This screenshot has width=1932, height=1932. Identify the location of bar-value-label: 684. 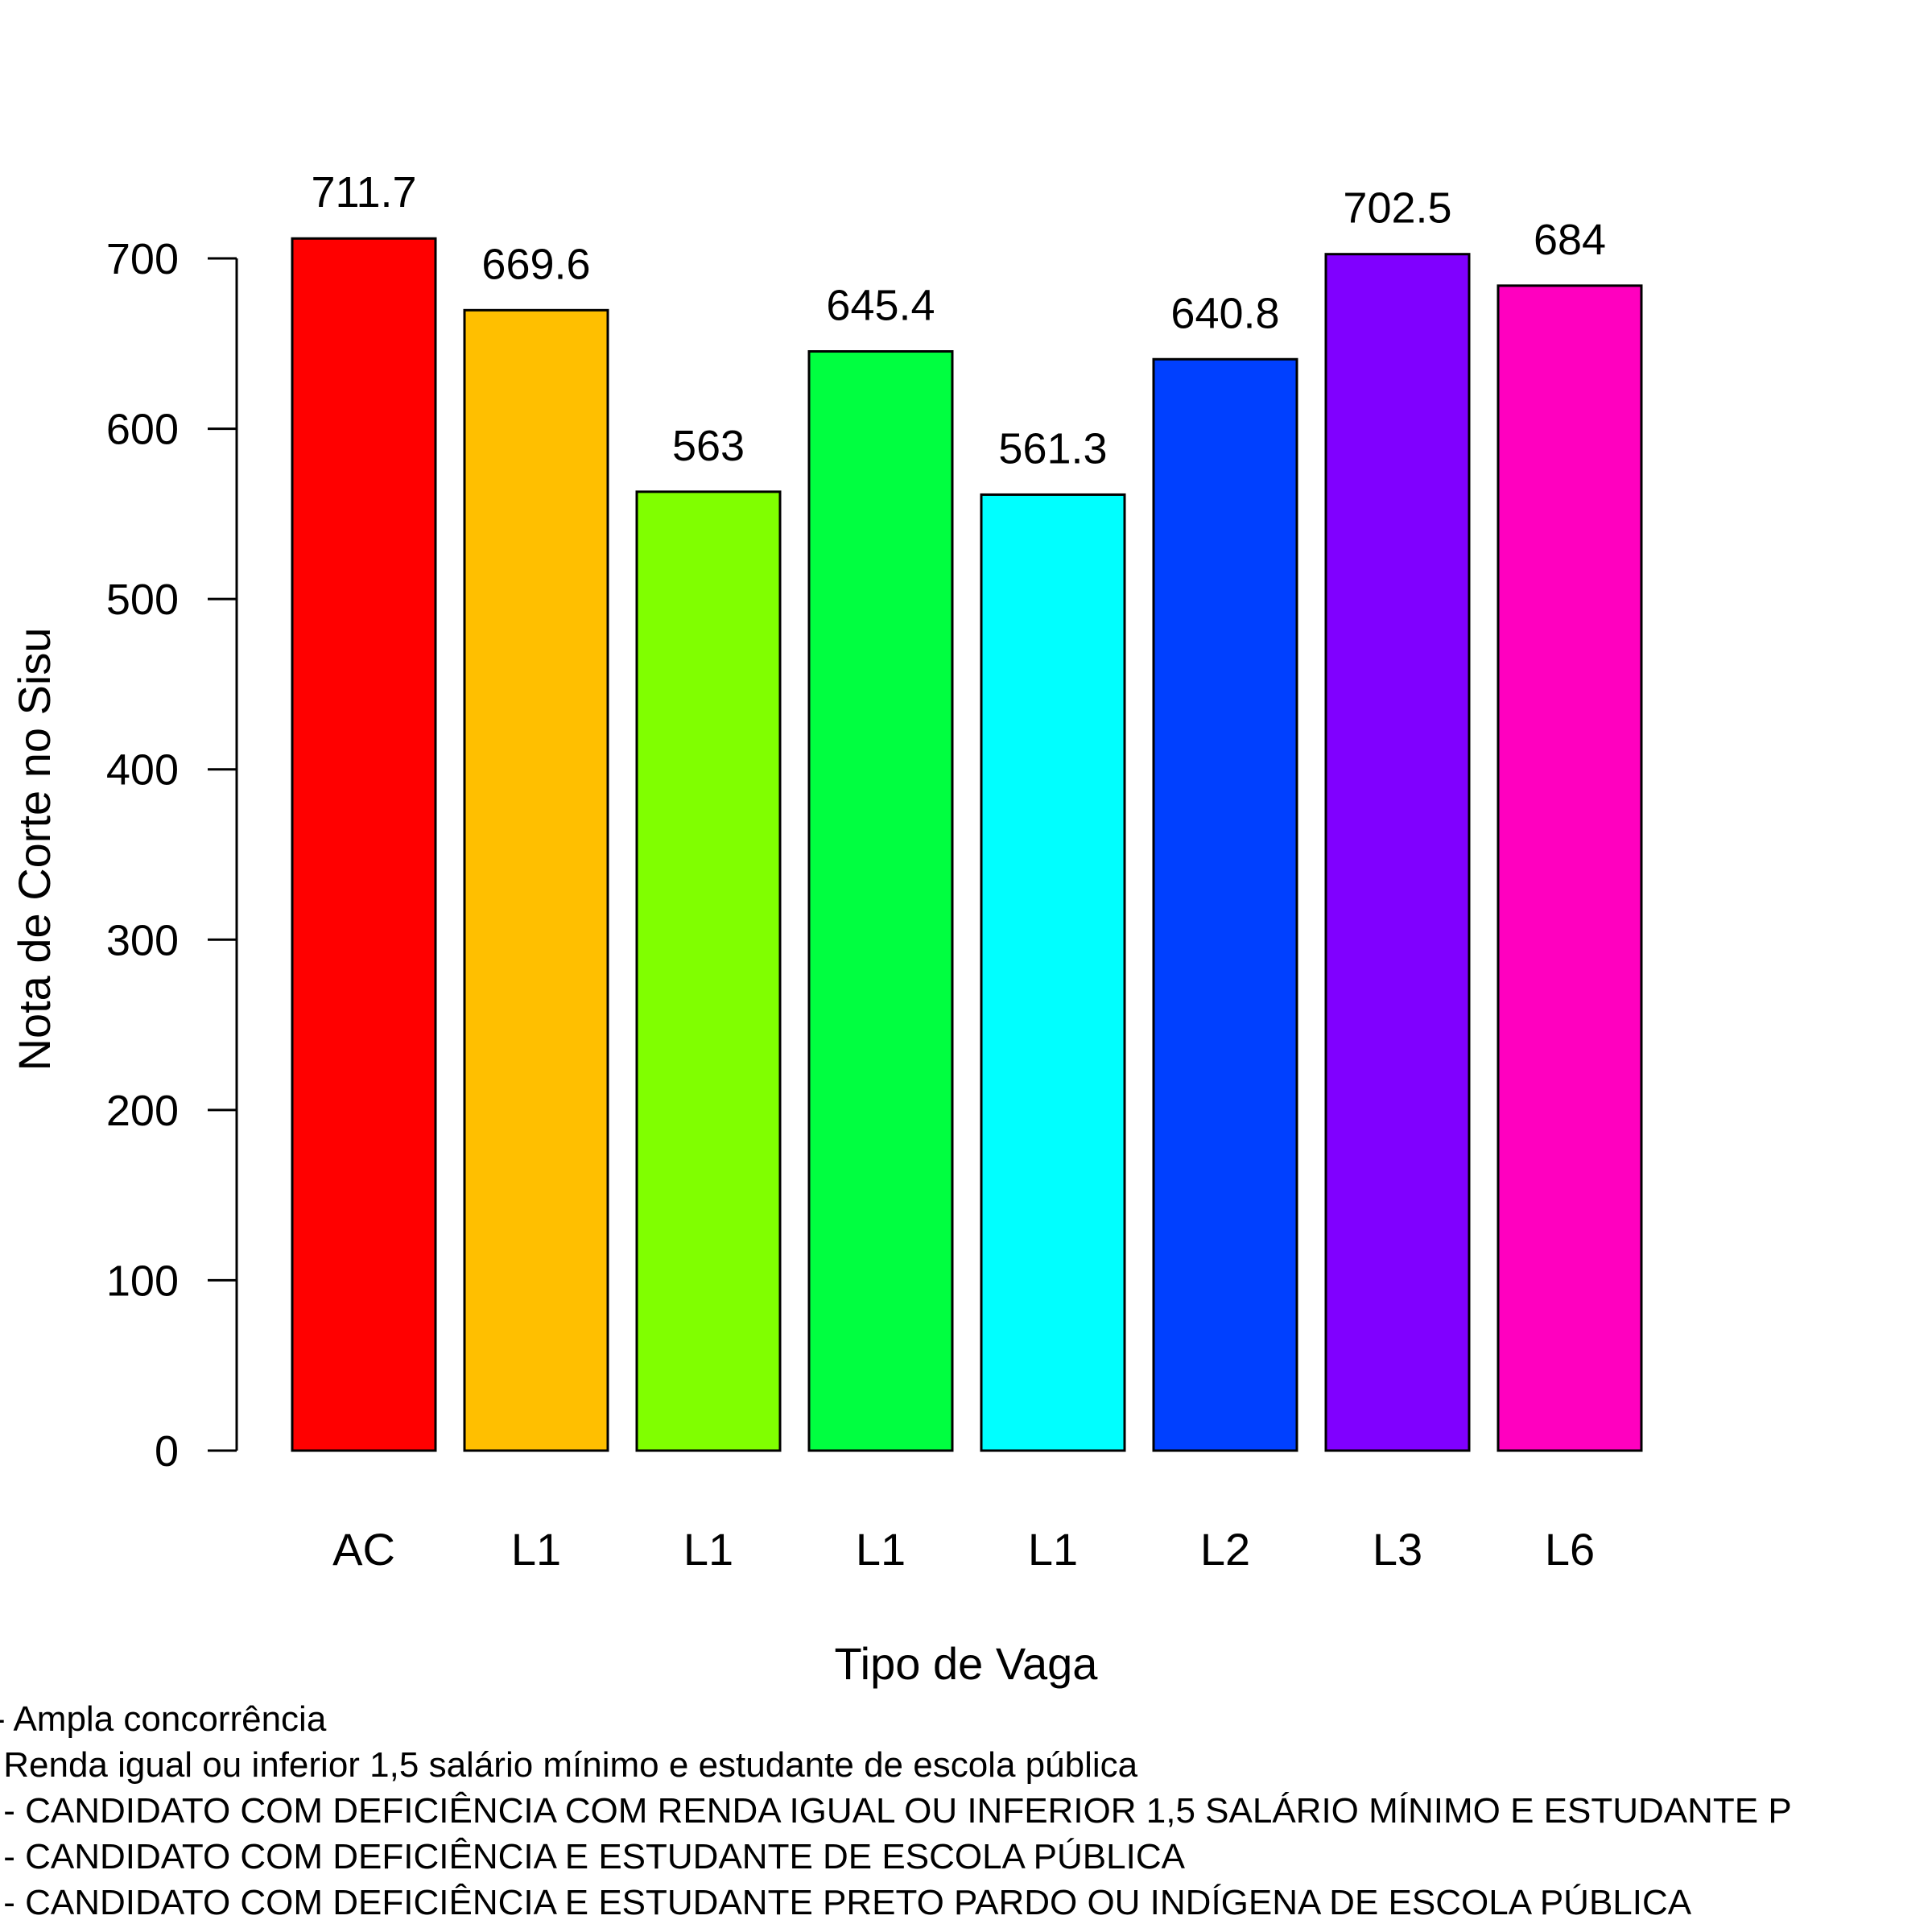
(1570, 240).